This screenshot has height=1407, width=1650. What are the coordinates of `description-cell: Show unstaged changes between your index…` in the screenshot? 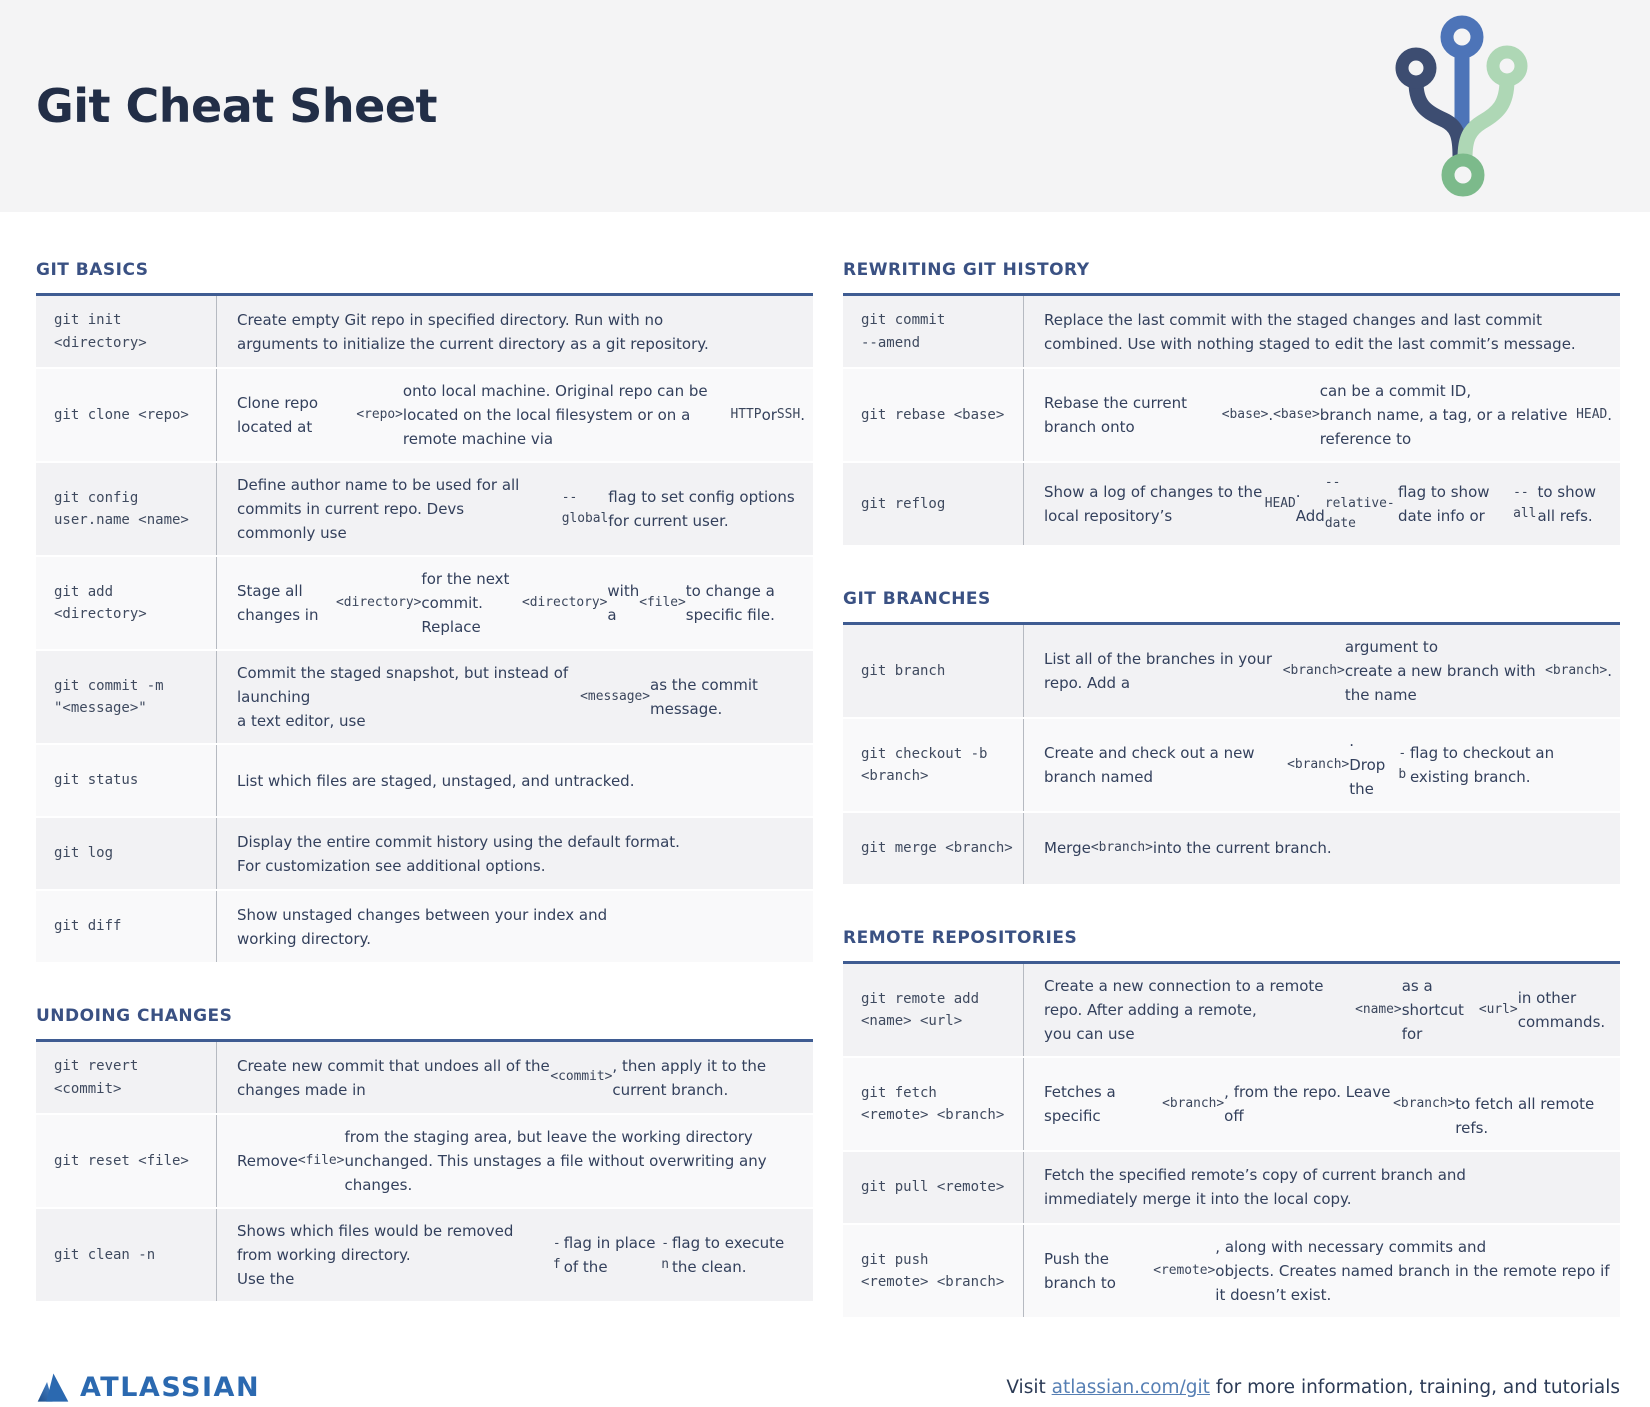 It's located at (514, 926).